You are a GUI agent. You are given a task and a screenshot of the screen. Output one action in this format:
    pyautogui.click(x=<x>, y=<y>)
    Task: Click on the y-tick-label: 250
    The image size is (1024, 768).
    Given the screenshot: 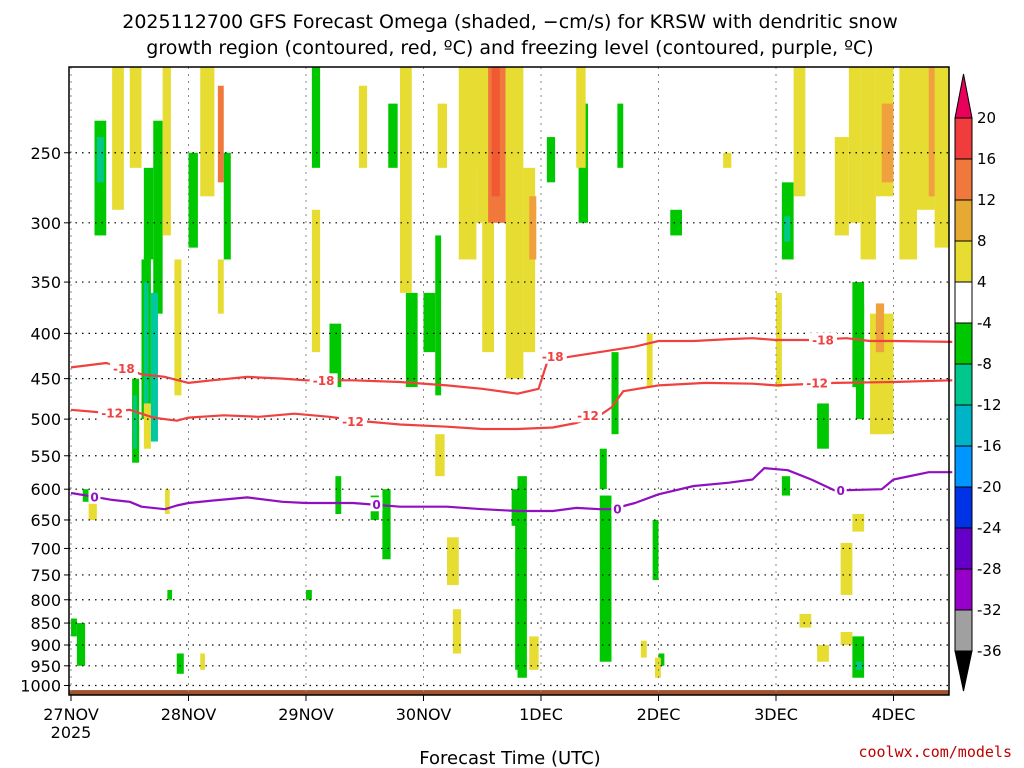 What is the action you would take?
    pyautogui.click(x=45, y=153)
    